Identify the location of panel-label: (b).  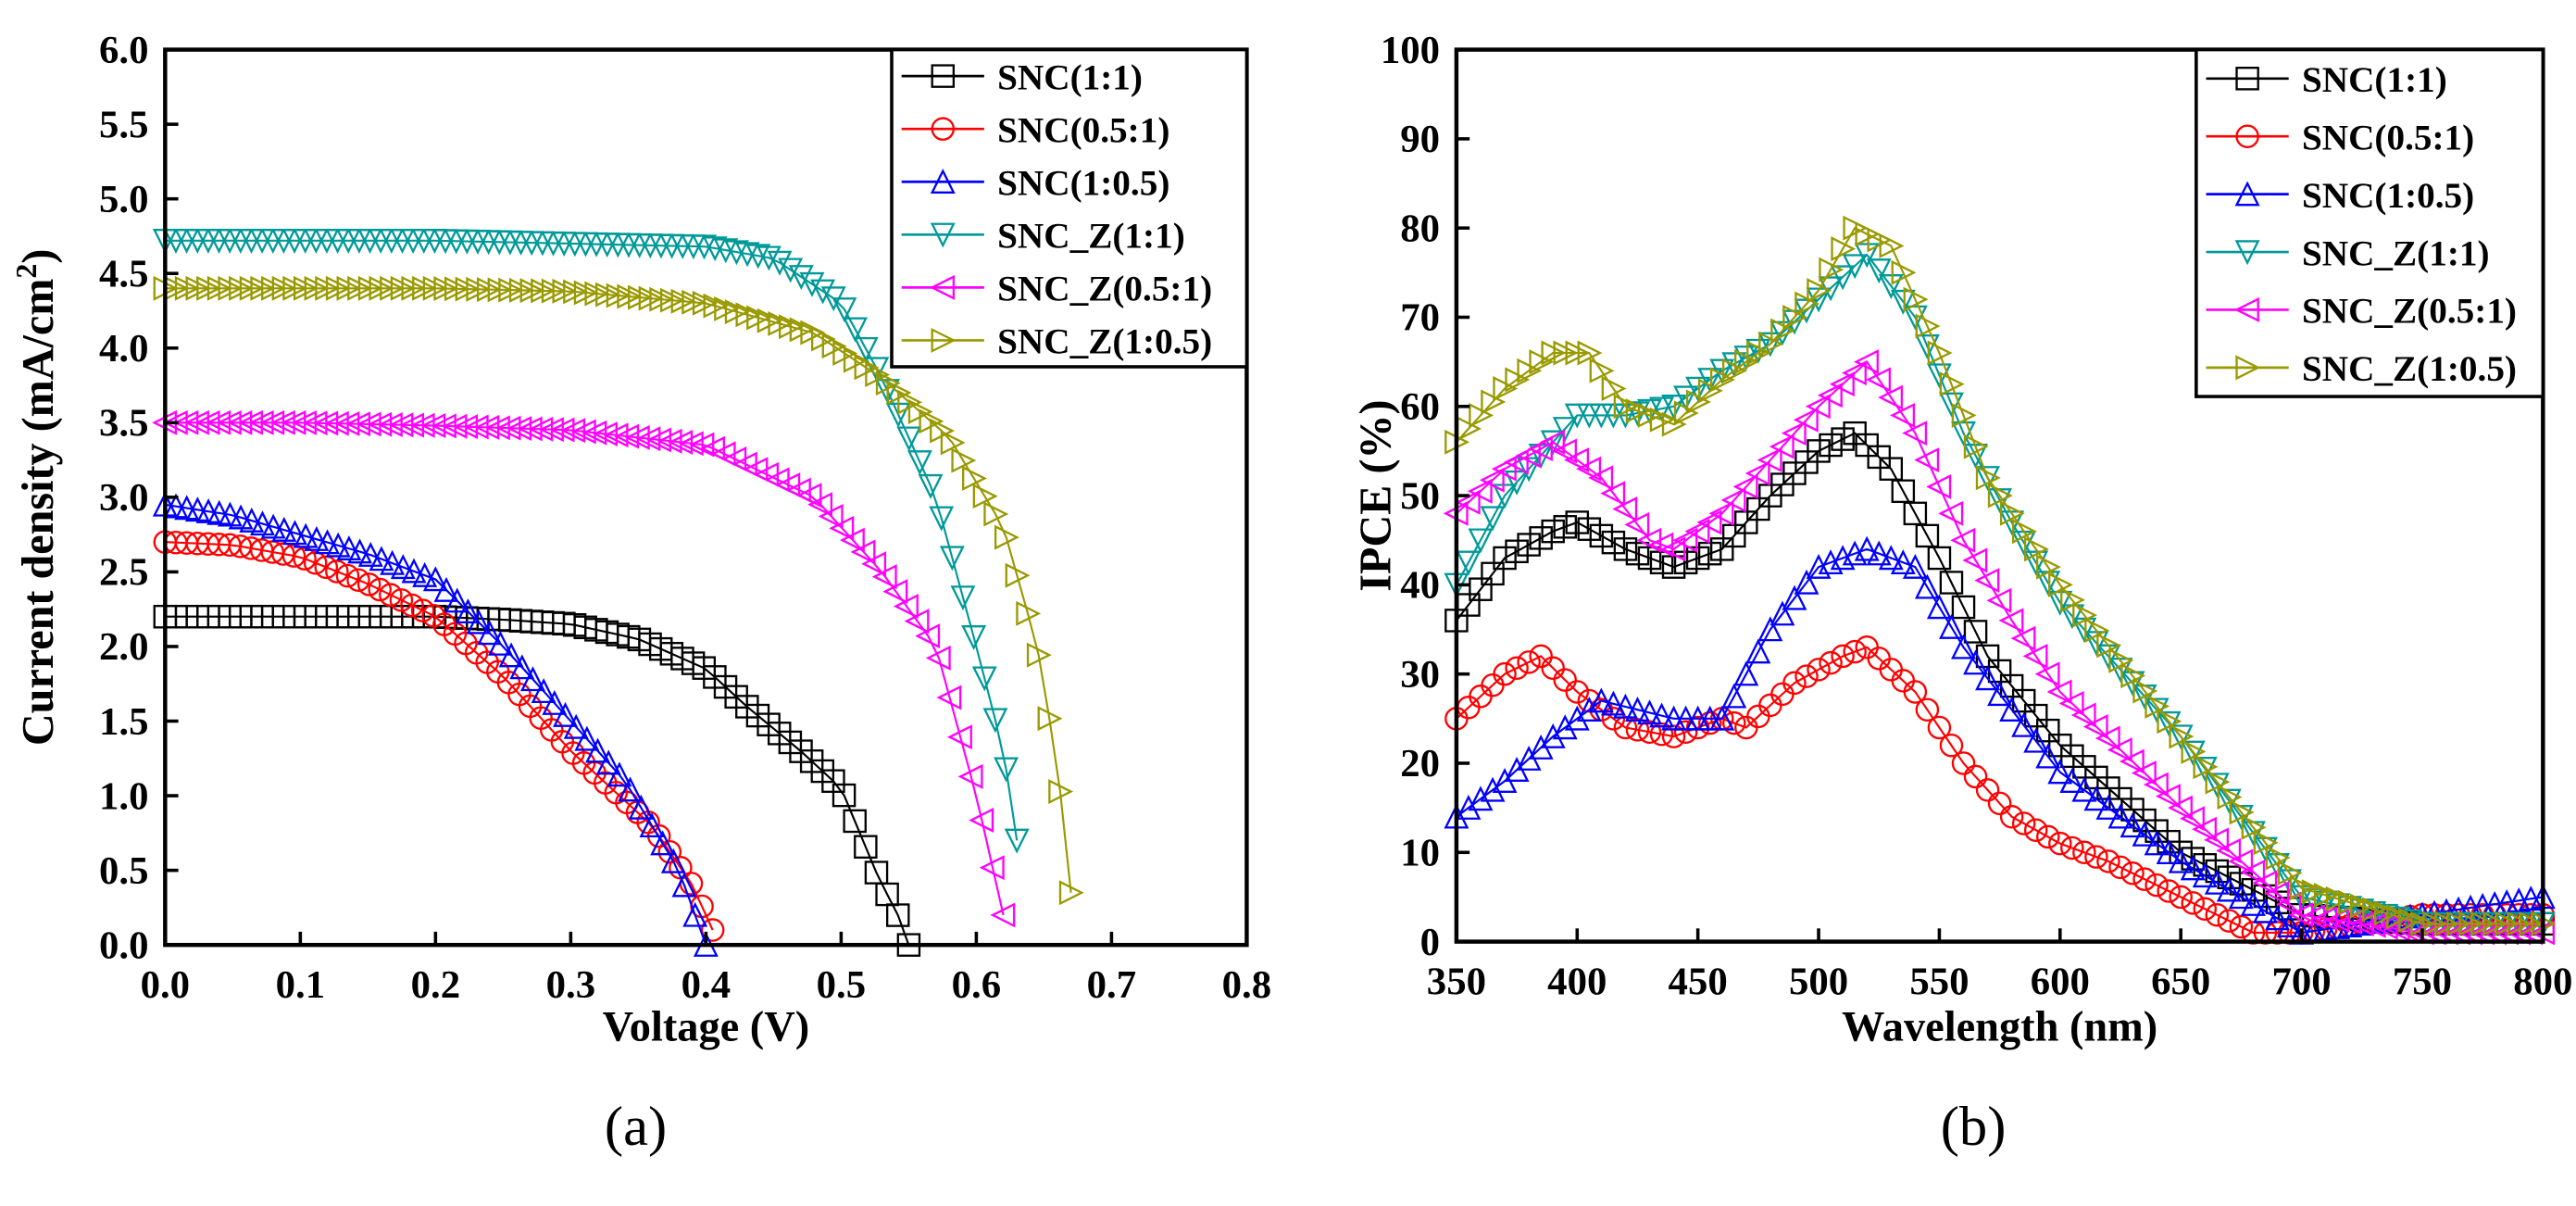
(1974, 1127).